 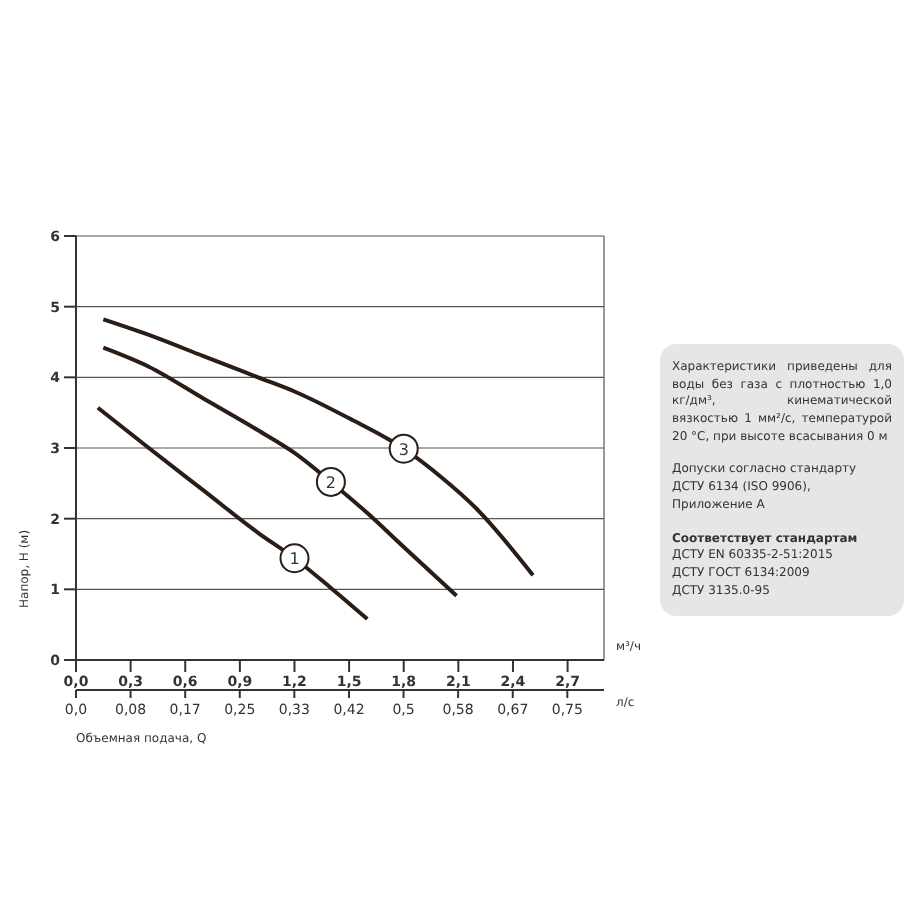 I want to click on series-label: 1, so click(x=294, y=559).